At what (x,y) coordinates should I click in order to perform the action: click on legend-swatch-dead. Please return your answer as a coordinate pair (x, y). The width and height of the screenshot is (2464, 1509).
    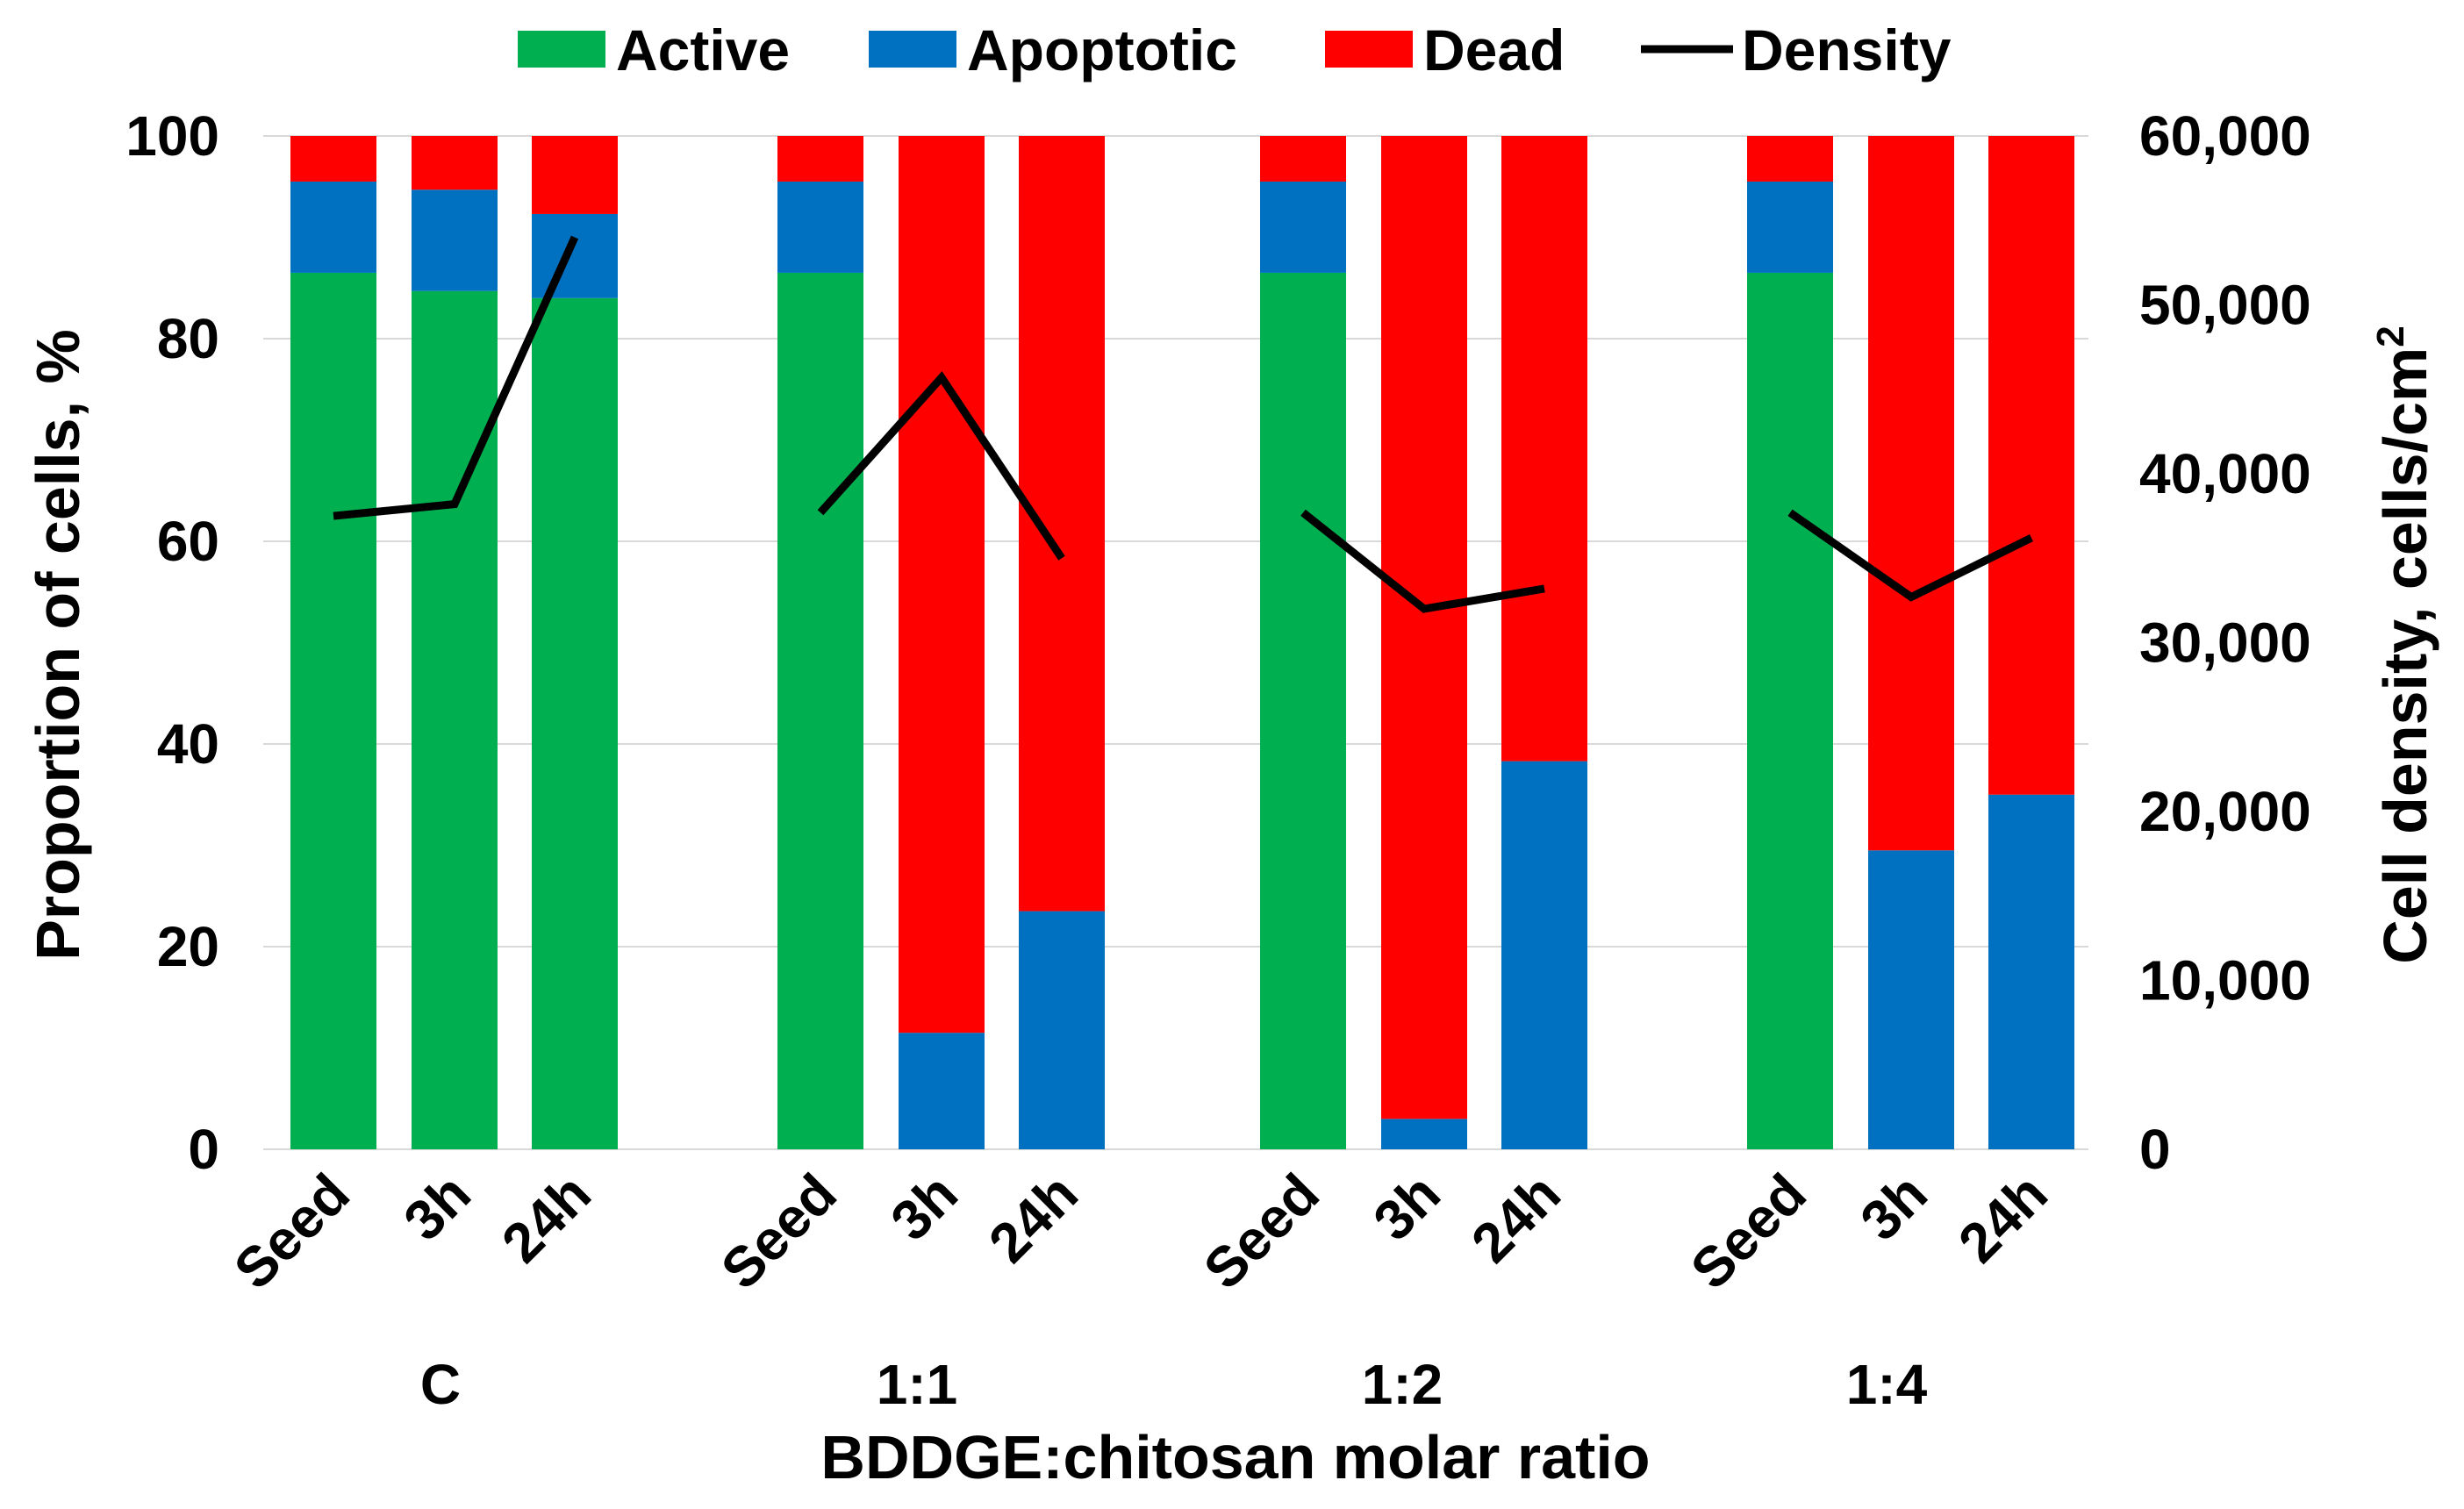
    Looking at the image, I should click on (1369, 49).